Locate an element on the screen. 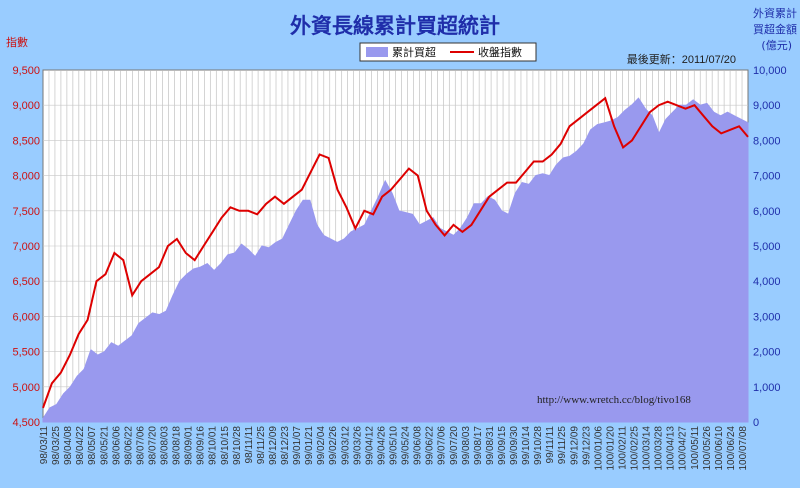 Image resolution: width=800 pixels, height=488 pixels. x-tick-label: 99/07/20 is located at coordinates (454, 445).